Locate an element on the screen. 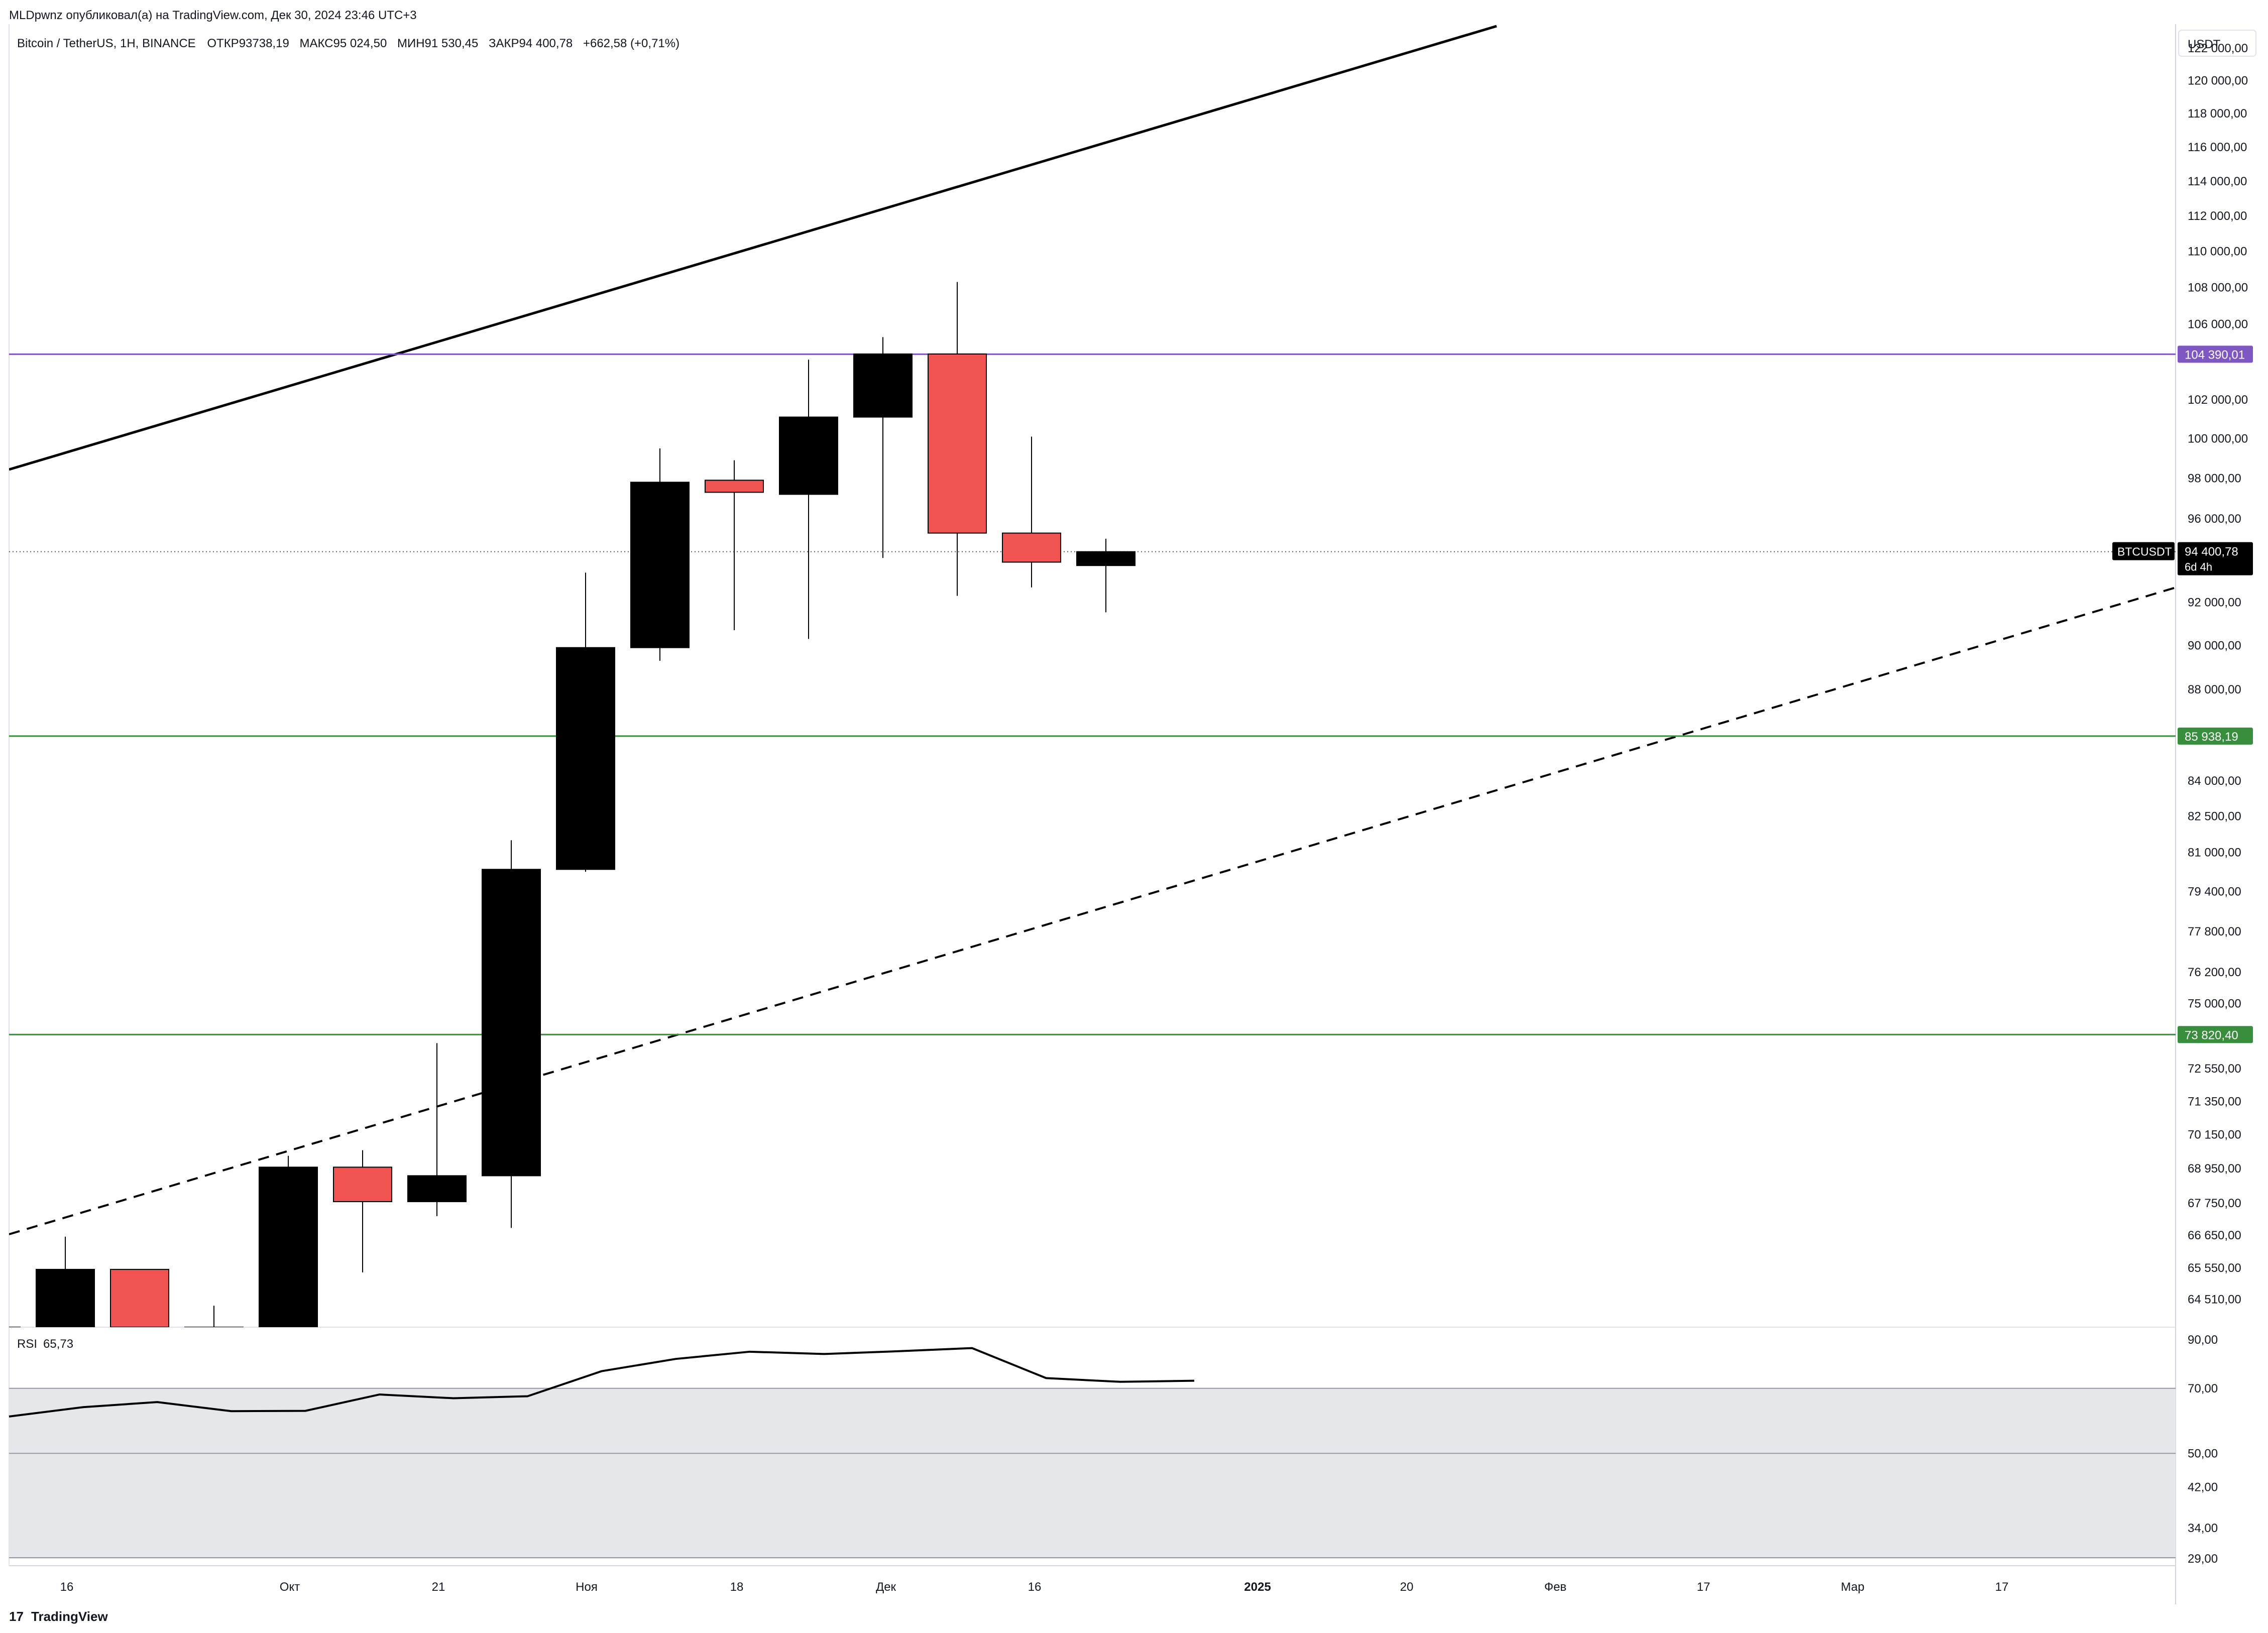 The height and width of the screenshot is (1633, 2268). price-tick-label: 90 000,00 is located at coordinates (2214, 645).